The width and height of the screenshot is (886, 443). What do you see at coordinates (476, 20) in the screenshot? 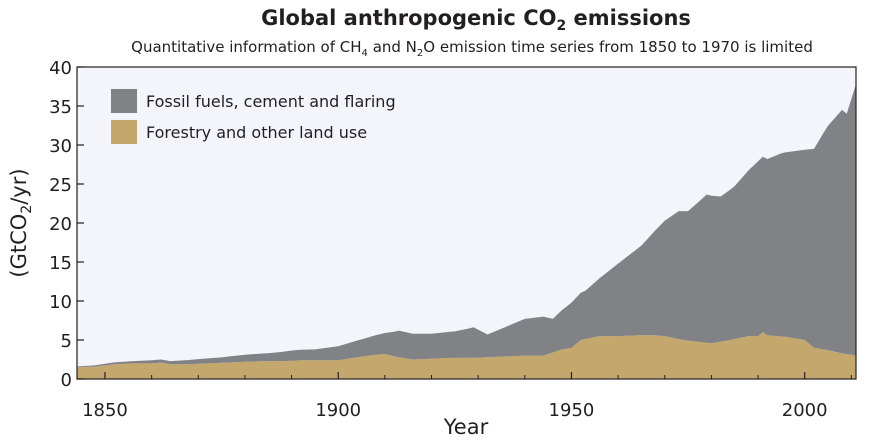
I see `chart-title: Global anthropogenic CO2 emissions` at bounding box center [476, 20].